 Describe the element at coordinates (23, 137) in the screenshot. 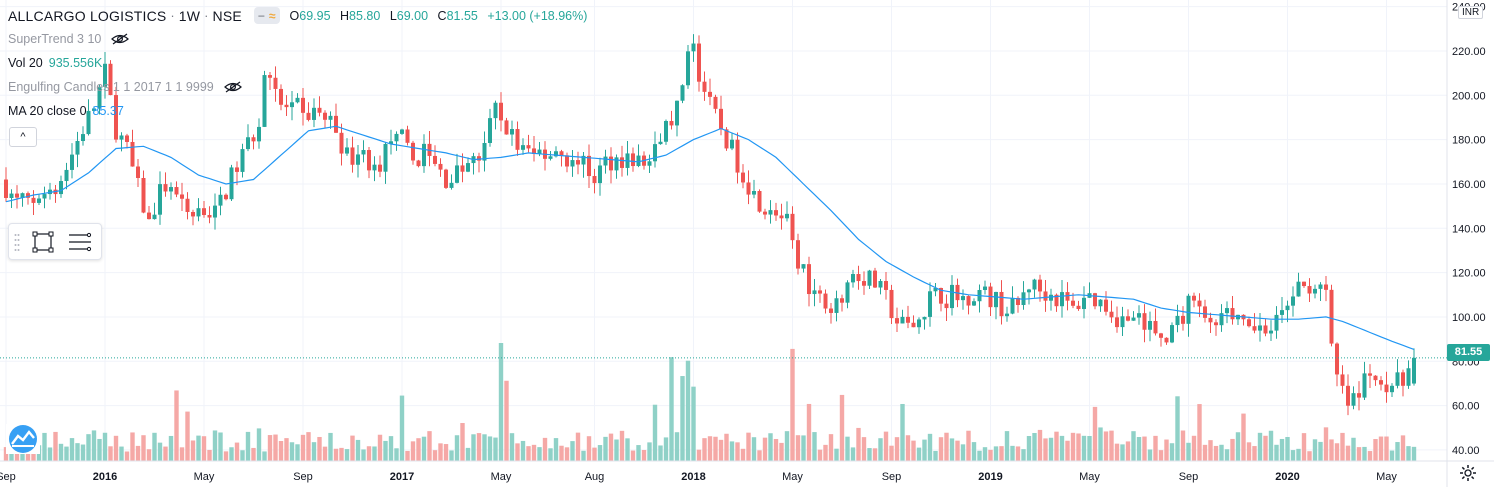

I see `collapse-legend-button: ^` at that location.